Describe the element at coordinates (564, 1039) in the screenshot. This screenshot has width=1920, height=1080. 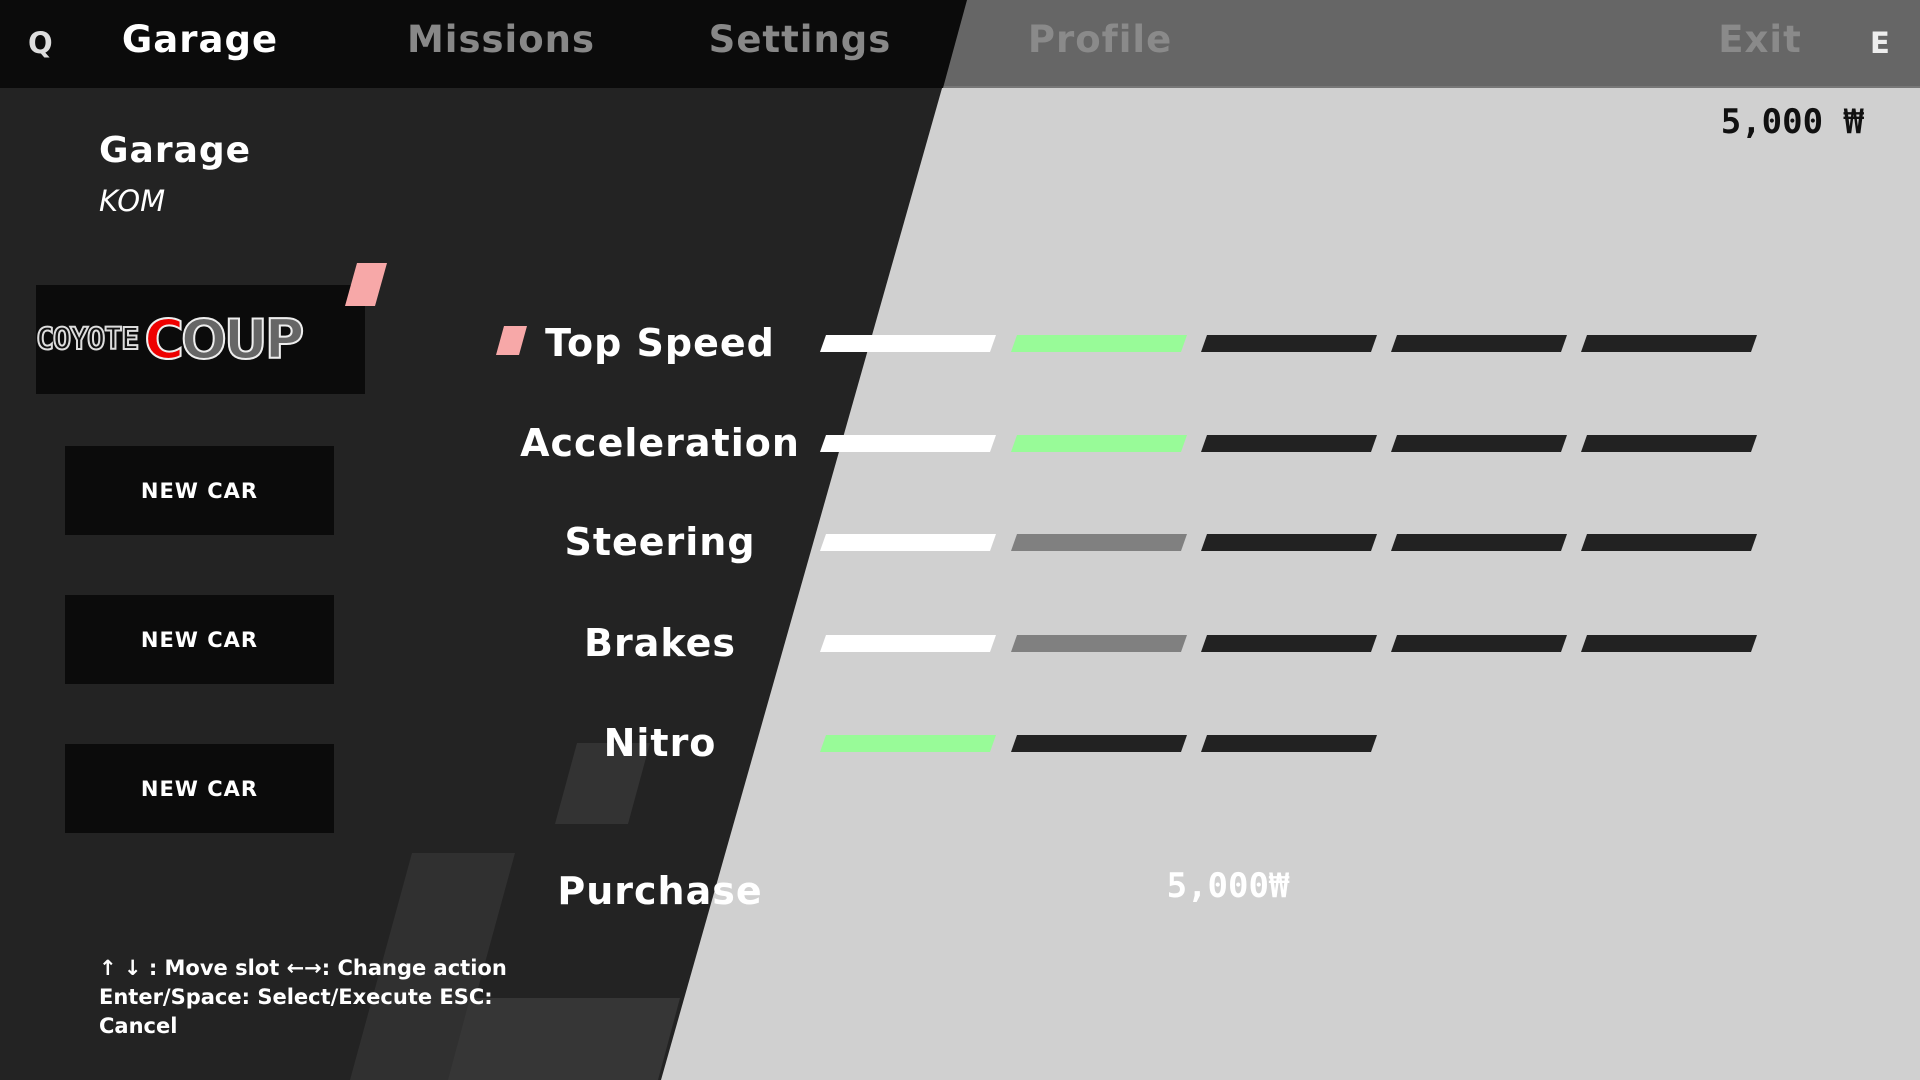
I see `decor-shape` at that location.